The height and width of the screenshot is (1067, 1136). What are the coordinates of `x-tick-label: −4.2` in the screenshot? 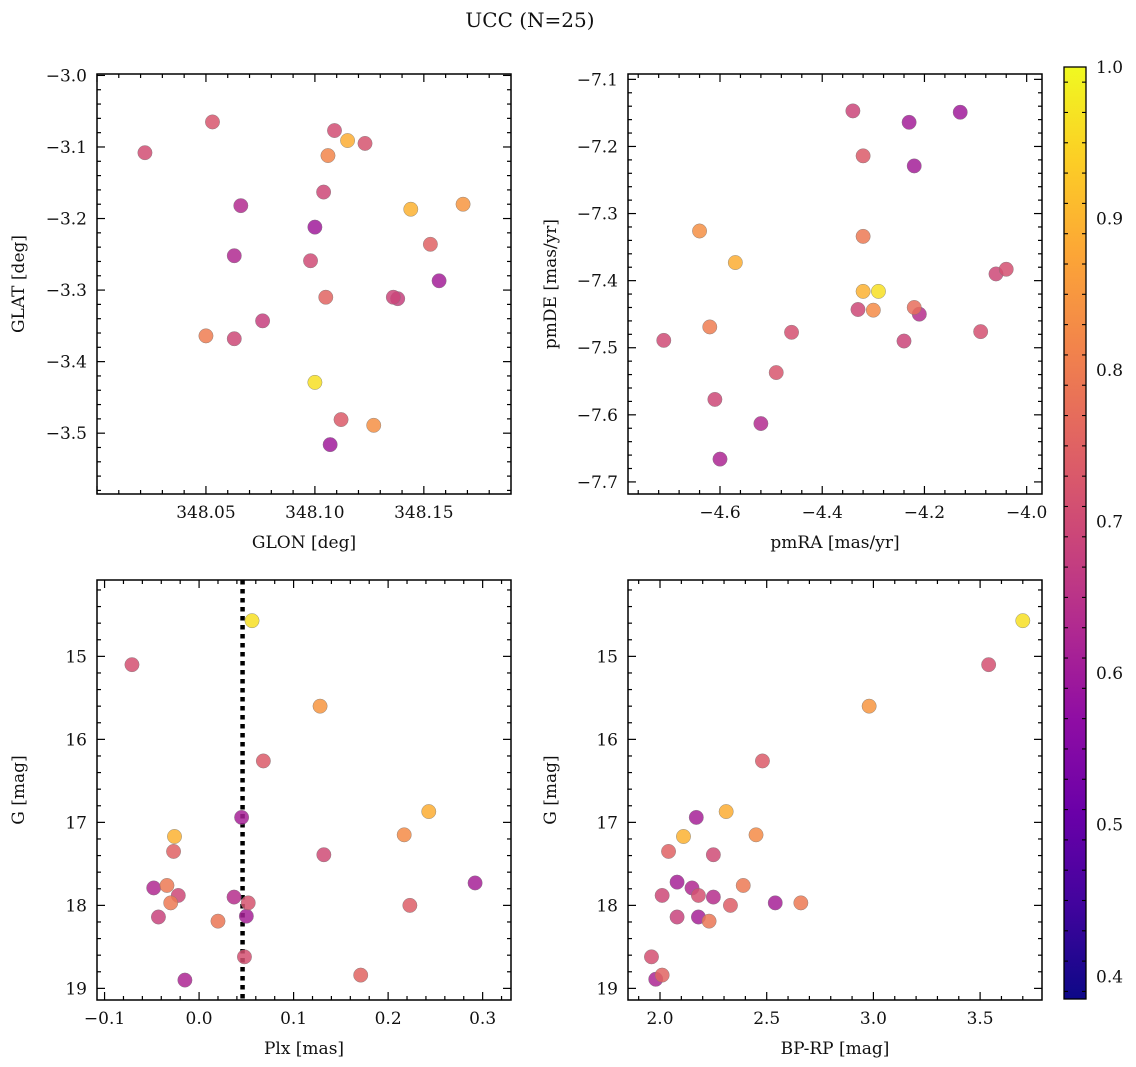 It's located at (924, 513).